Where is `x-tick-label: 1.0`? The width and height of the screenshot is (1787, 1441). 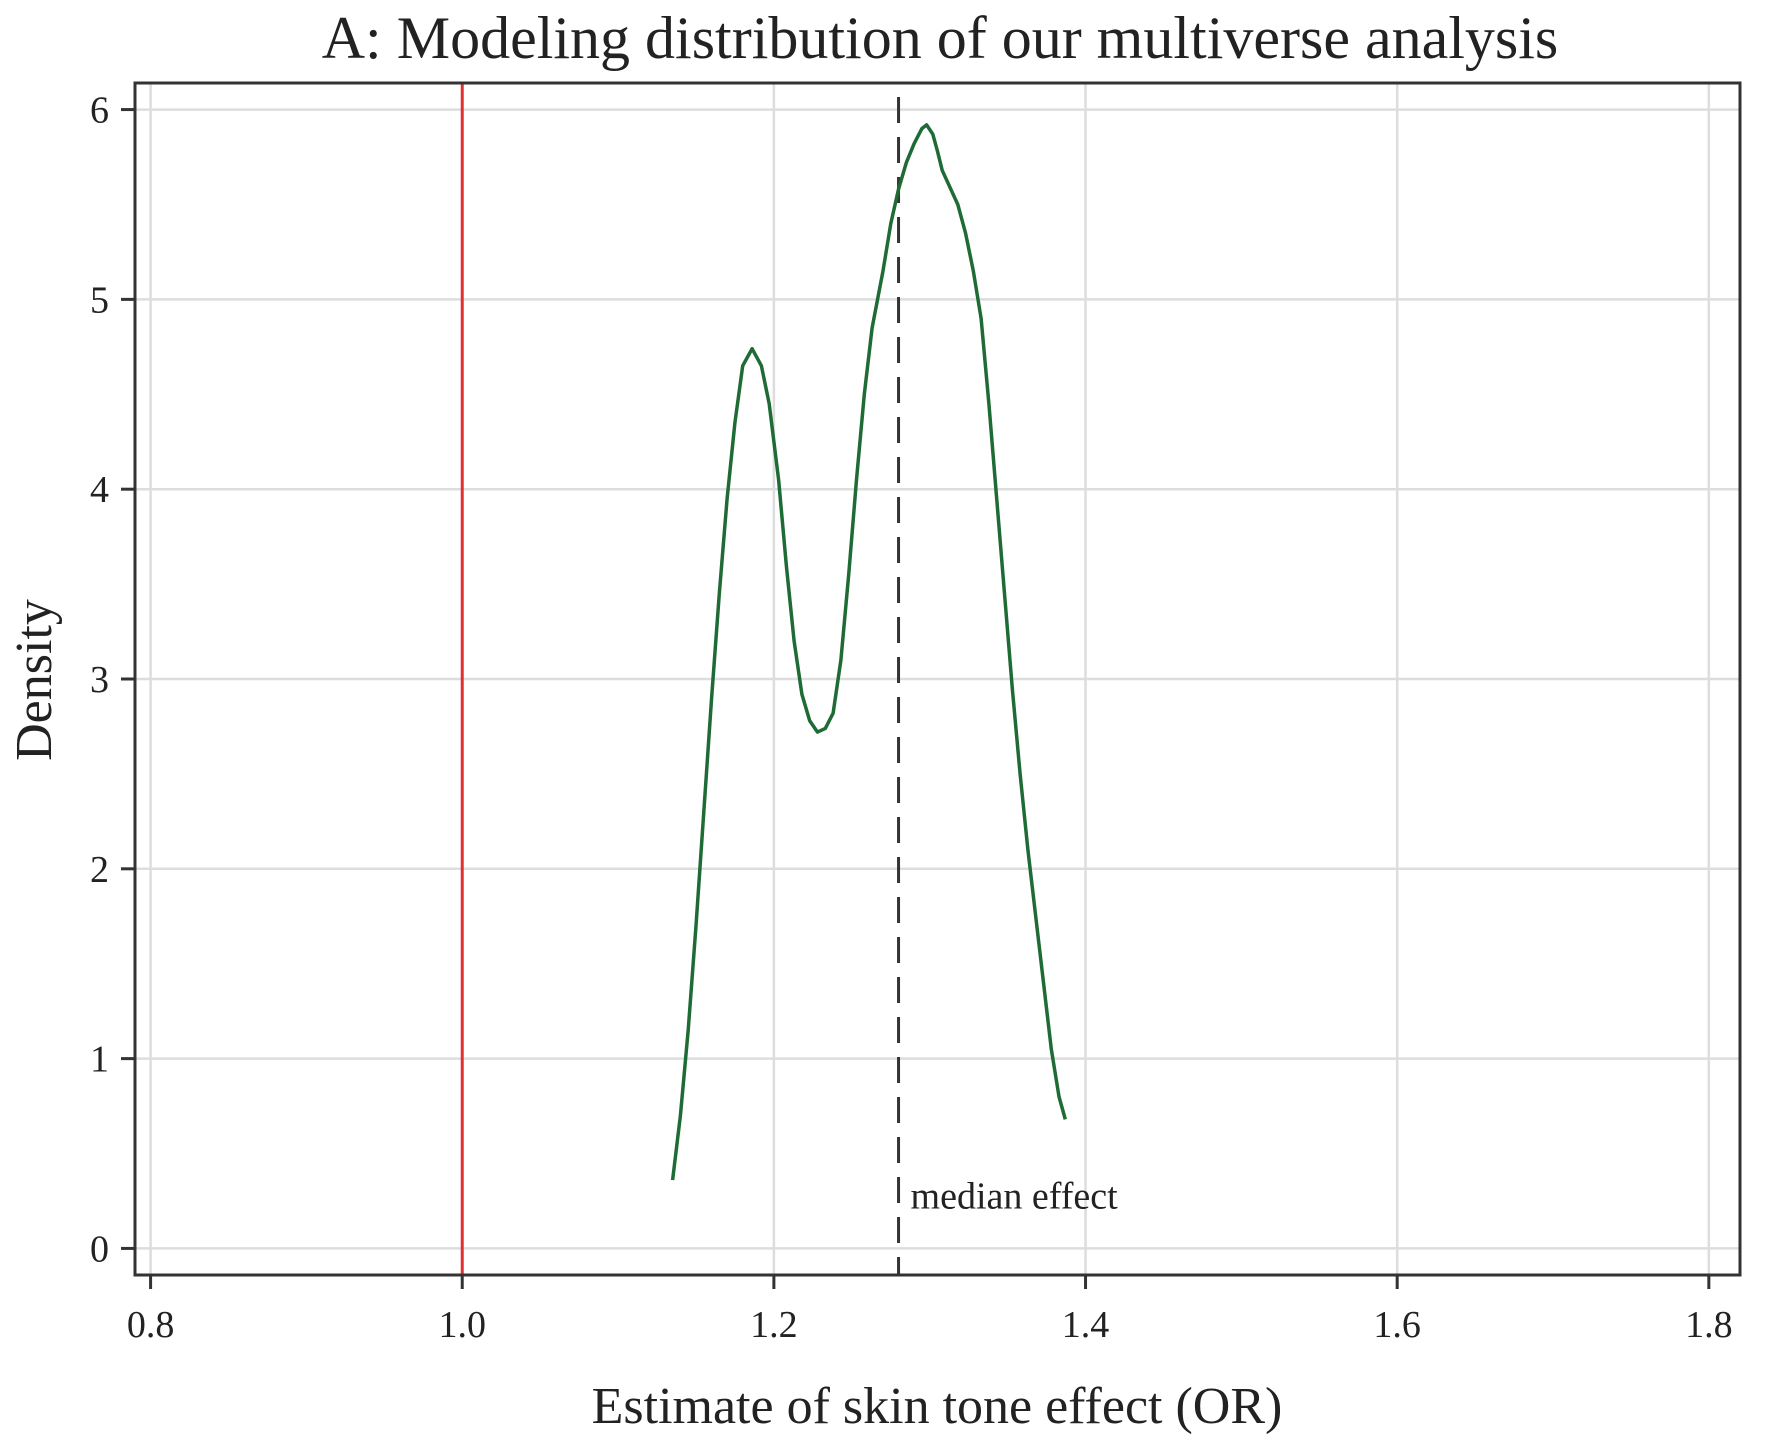 x-tick-label: 1.0 is located at coordinates (462, 1325).